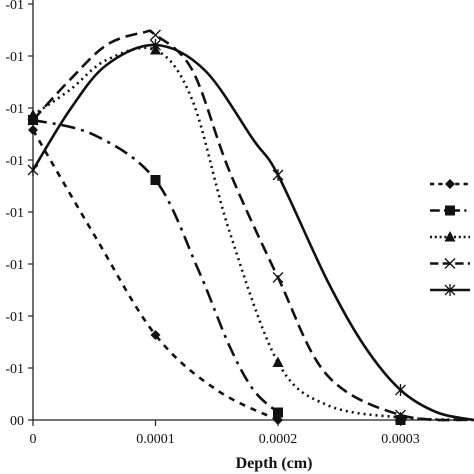 The width and height of the screenshot is (474, 474). Describe the element at coordinates (274, 463) in the screenshot. I see `x-axis-title: Depth (cm)` at that location.